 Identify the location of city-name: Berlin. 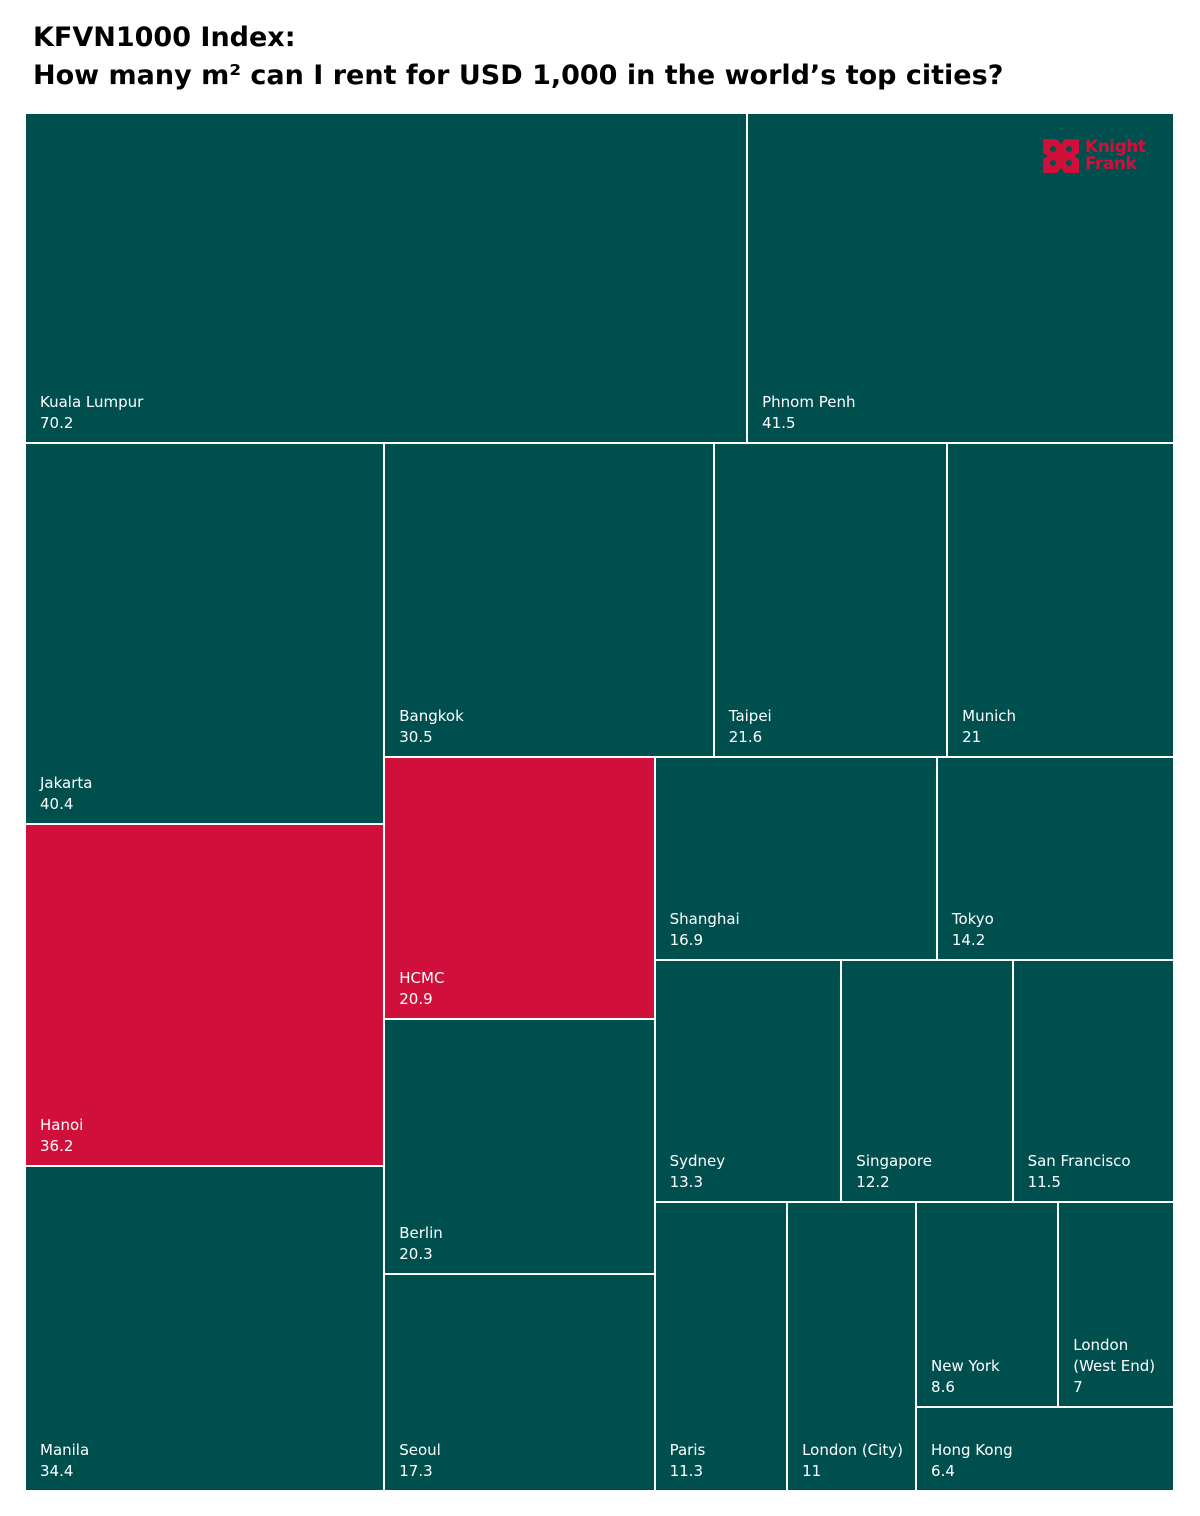
(421, 1232).